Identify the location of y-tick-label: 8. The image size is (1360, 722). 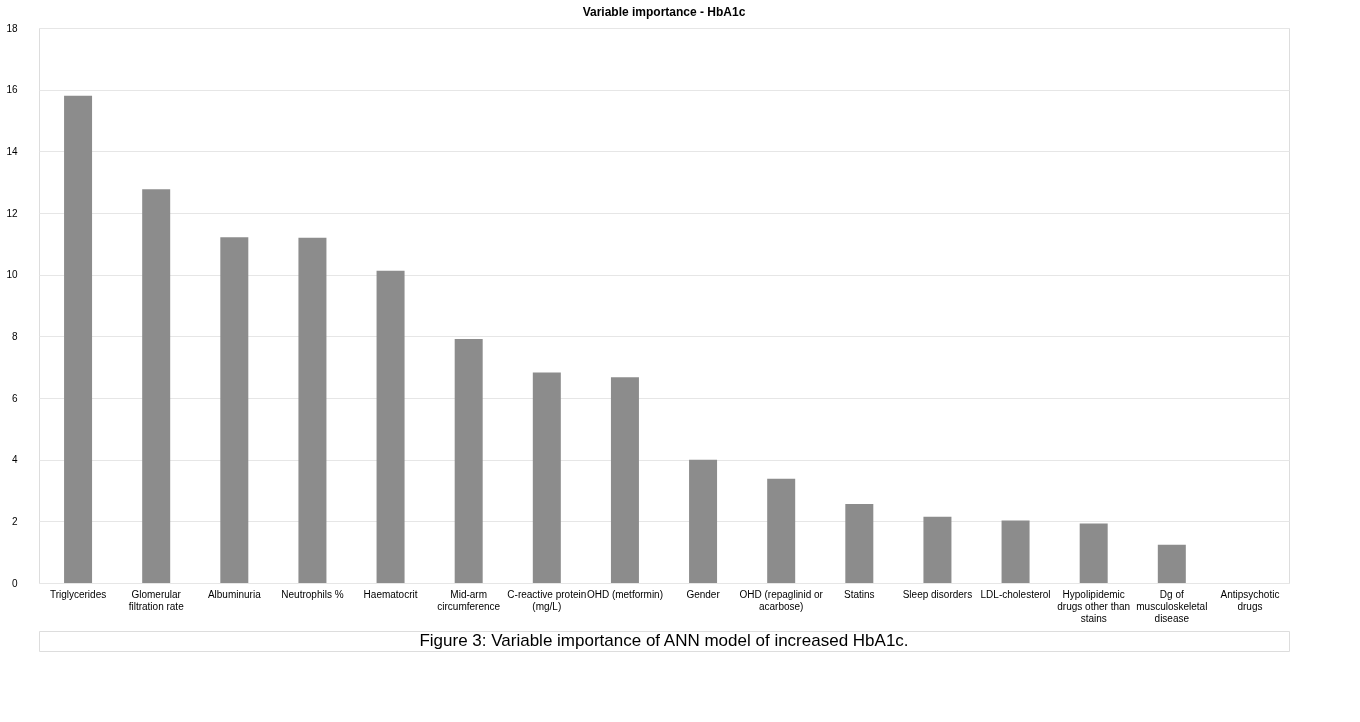
(14, 336).